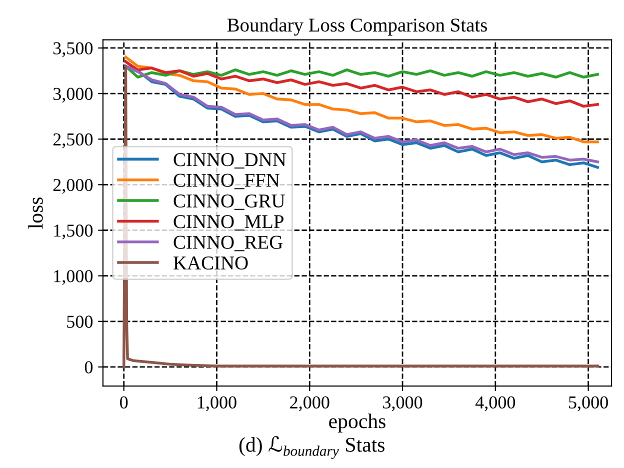  Describe the element at coordinates (73, 232) in the screenshot. I see `y-tick-label: 1,500` at that location.